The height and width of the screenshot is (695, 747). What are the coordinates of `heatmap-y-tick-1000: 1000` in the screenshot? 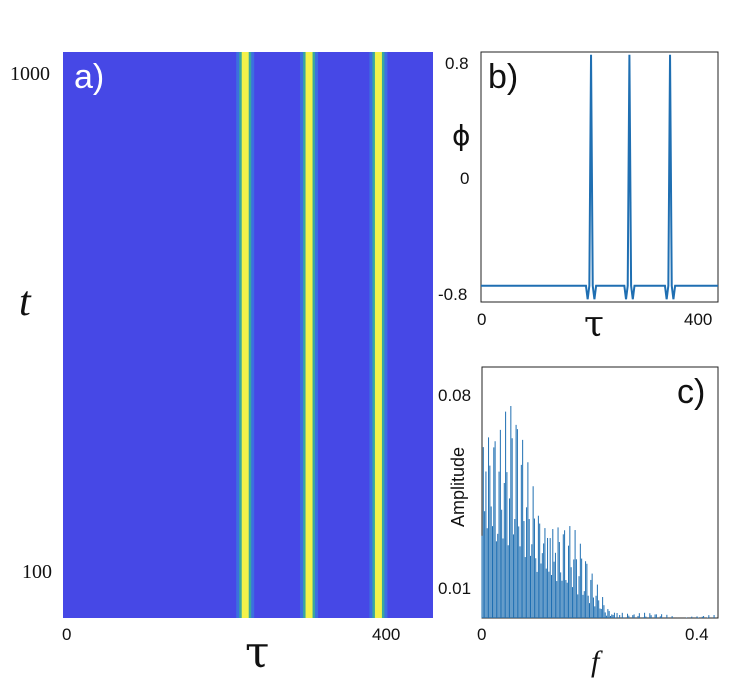 It's located at (30, 74).